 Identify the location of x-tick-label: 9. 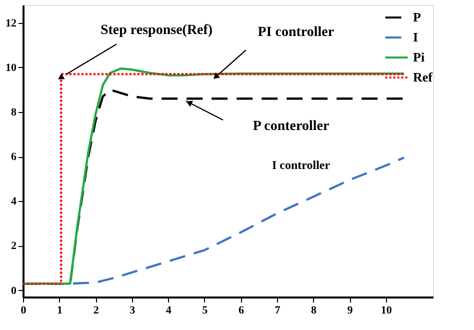
(350, 310).